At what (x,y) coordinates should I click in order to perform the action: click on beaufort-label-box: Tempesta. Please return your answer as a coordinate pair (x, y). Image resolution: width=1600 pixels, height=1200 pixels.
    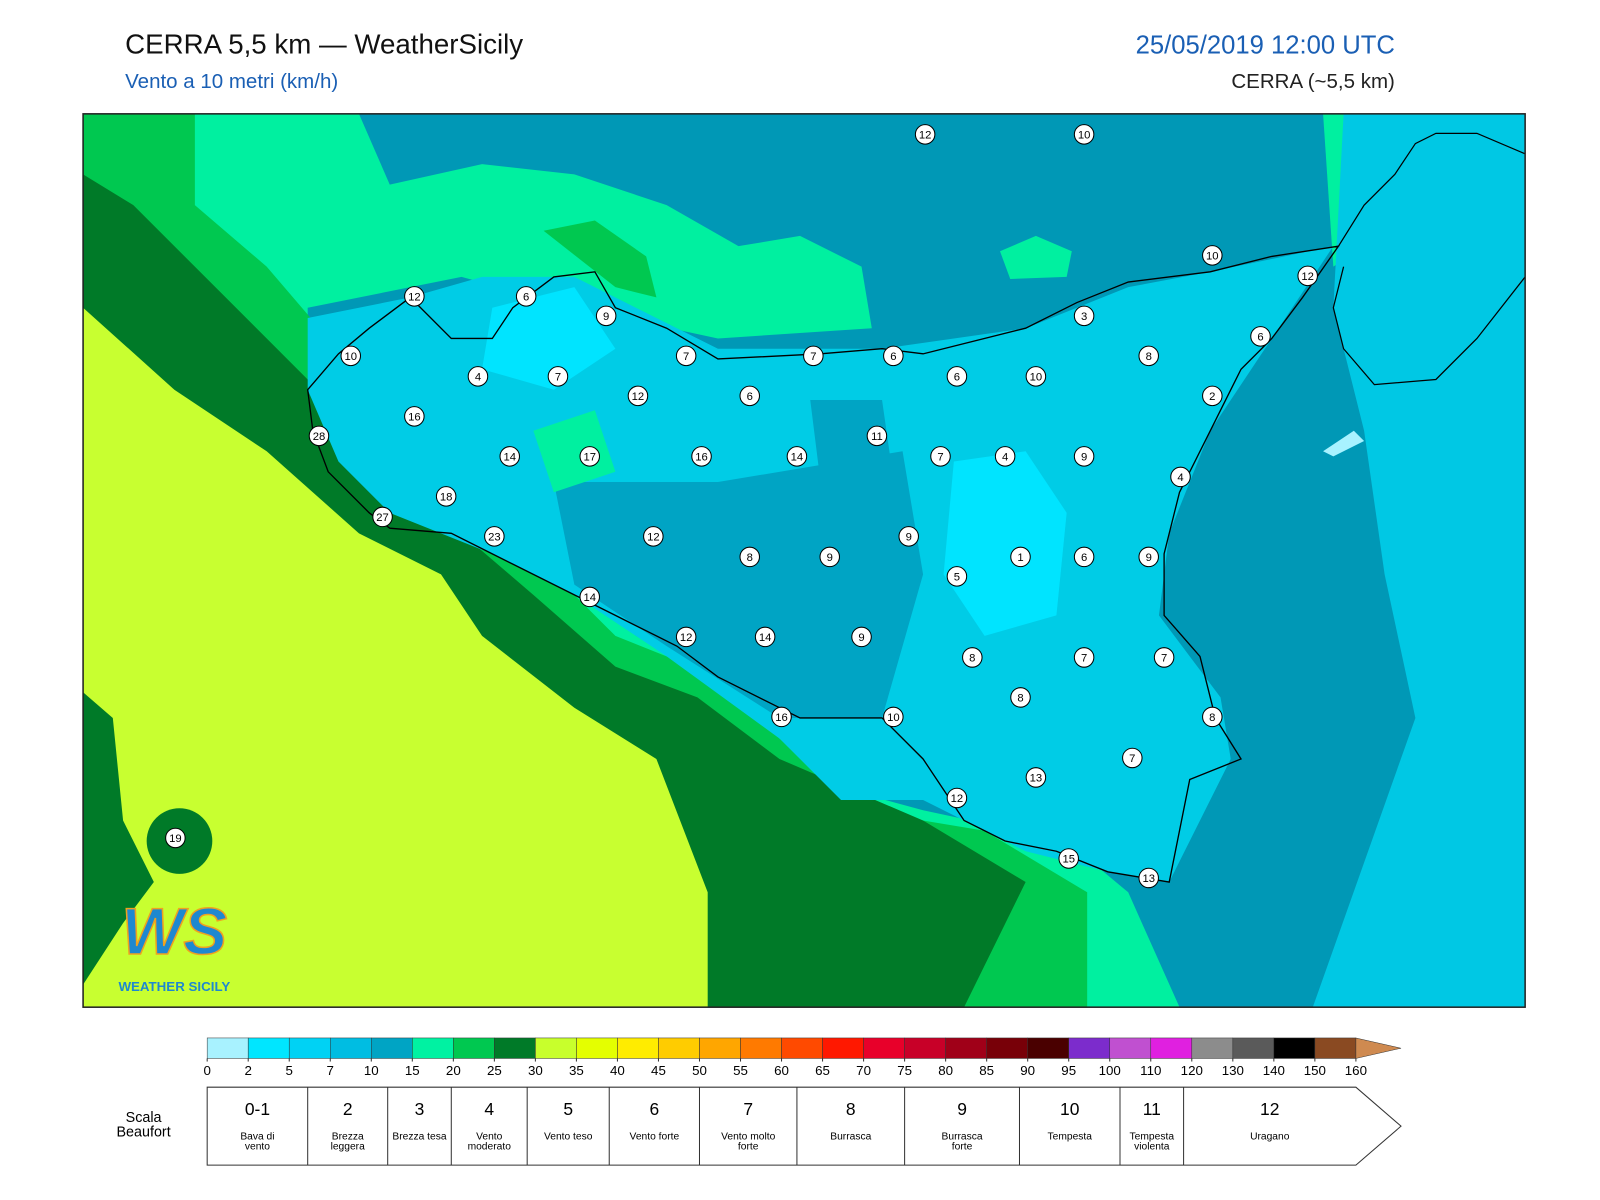
    Looking at the image, I should click on (1069, 1137).